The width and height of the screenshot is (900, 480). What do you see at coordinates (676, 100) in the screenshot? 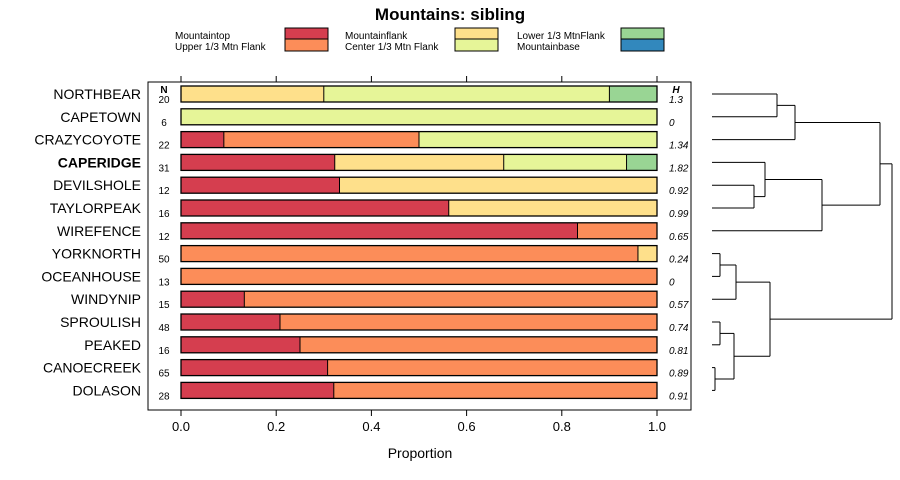
I see `row-h-value: 1.3` at bounding box center [676, 100].